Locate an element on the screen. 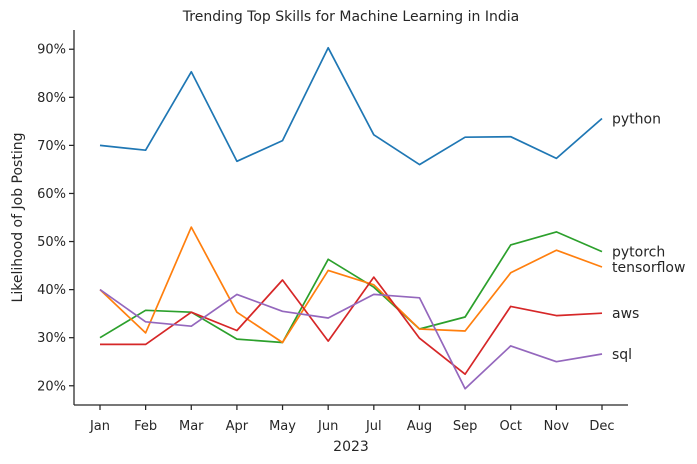  y-tick-label: 40% is located at coordinates (51, 290).